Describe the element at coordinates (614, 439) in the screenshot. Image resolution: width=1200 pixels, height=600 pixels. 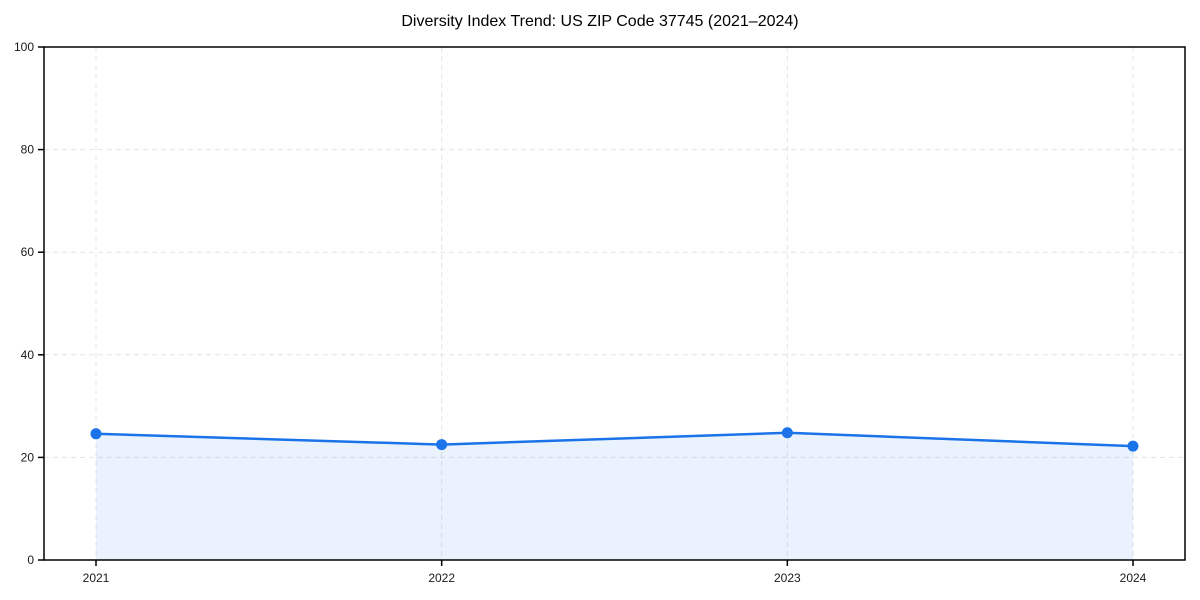
I see `trend-line` at that location.